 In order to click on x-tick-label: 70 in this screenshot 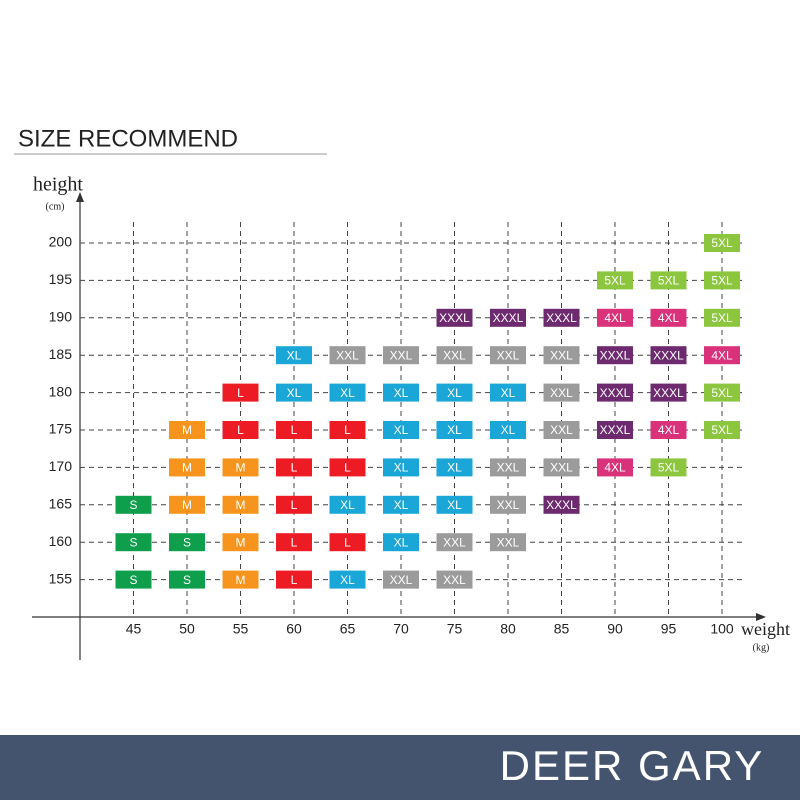, I will do `click(401, 629)`.